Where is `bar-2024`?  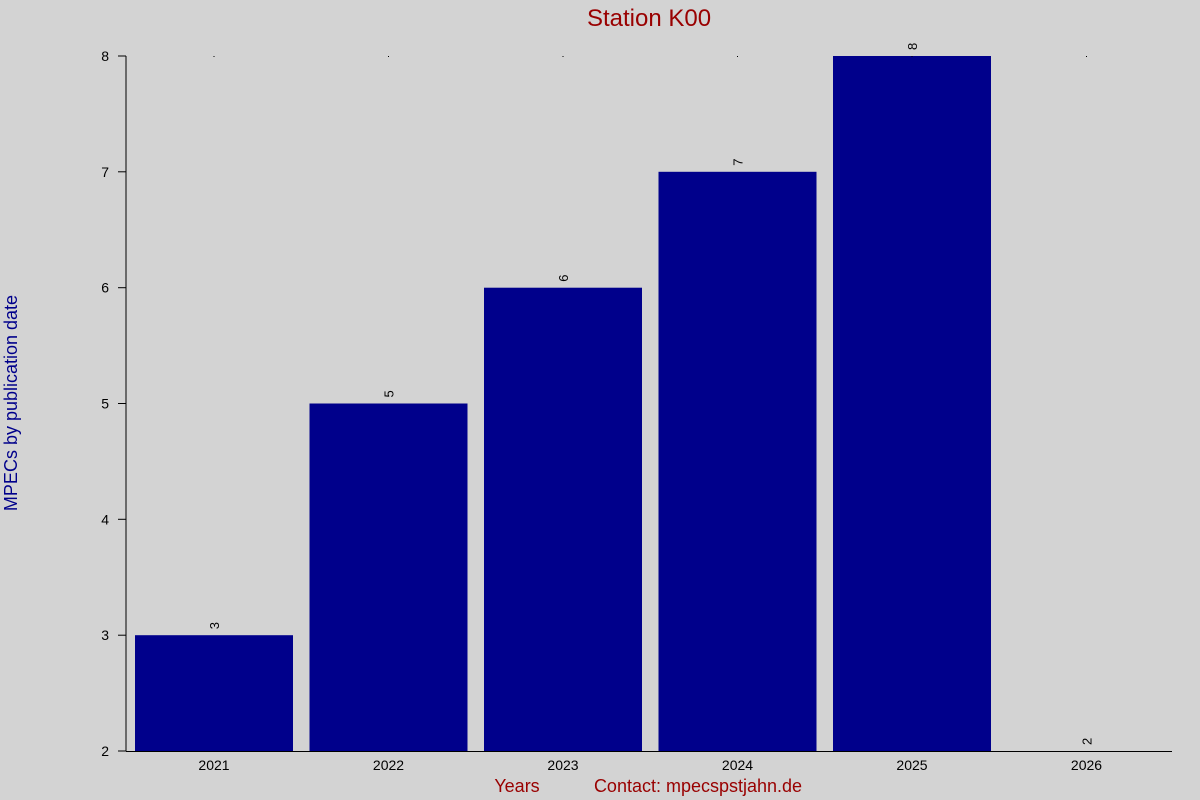 bar-2024 is located at coordinates (737, 461).